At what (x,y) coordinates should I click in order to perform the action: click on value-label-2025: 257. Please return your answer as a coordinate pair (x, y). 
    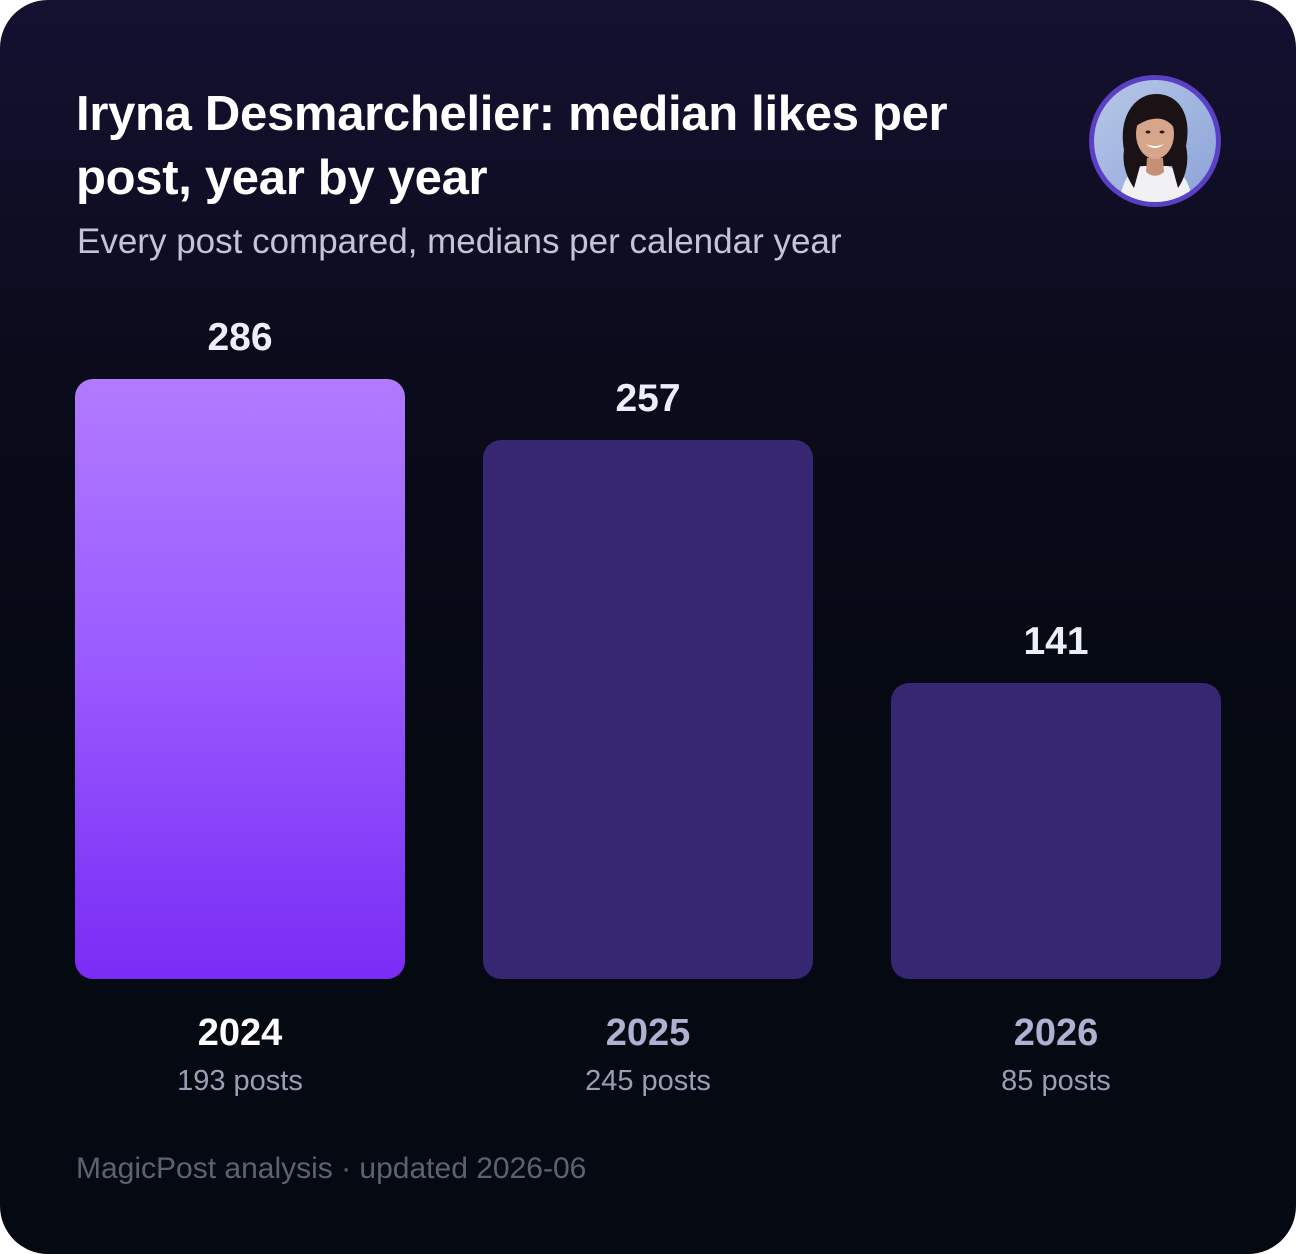
    Looking at the image, I should click on (648, 398).